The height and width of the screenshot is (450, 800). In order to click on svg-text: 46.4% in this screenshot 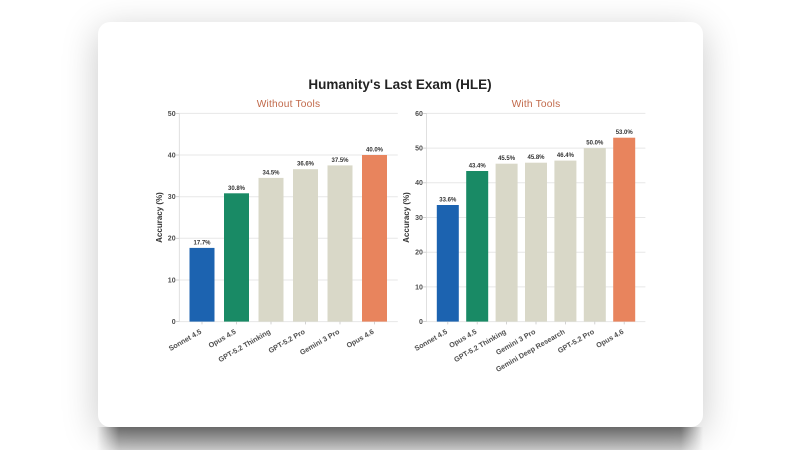, I will do `click(566, 156)`.